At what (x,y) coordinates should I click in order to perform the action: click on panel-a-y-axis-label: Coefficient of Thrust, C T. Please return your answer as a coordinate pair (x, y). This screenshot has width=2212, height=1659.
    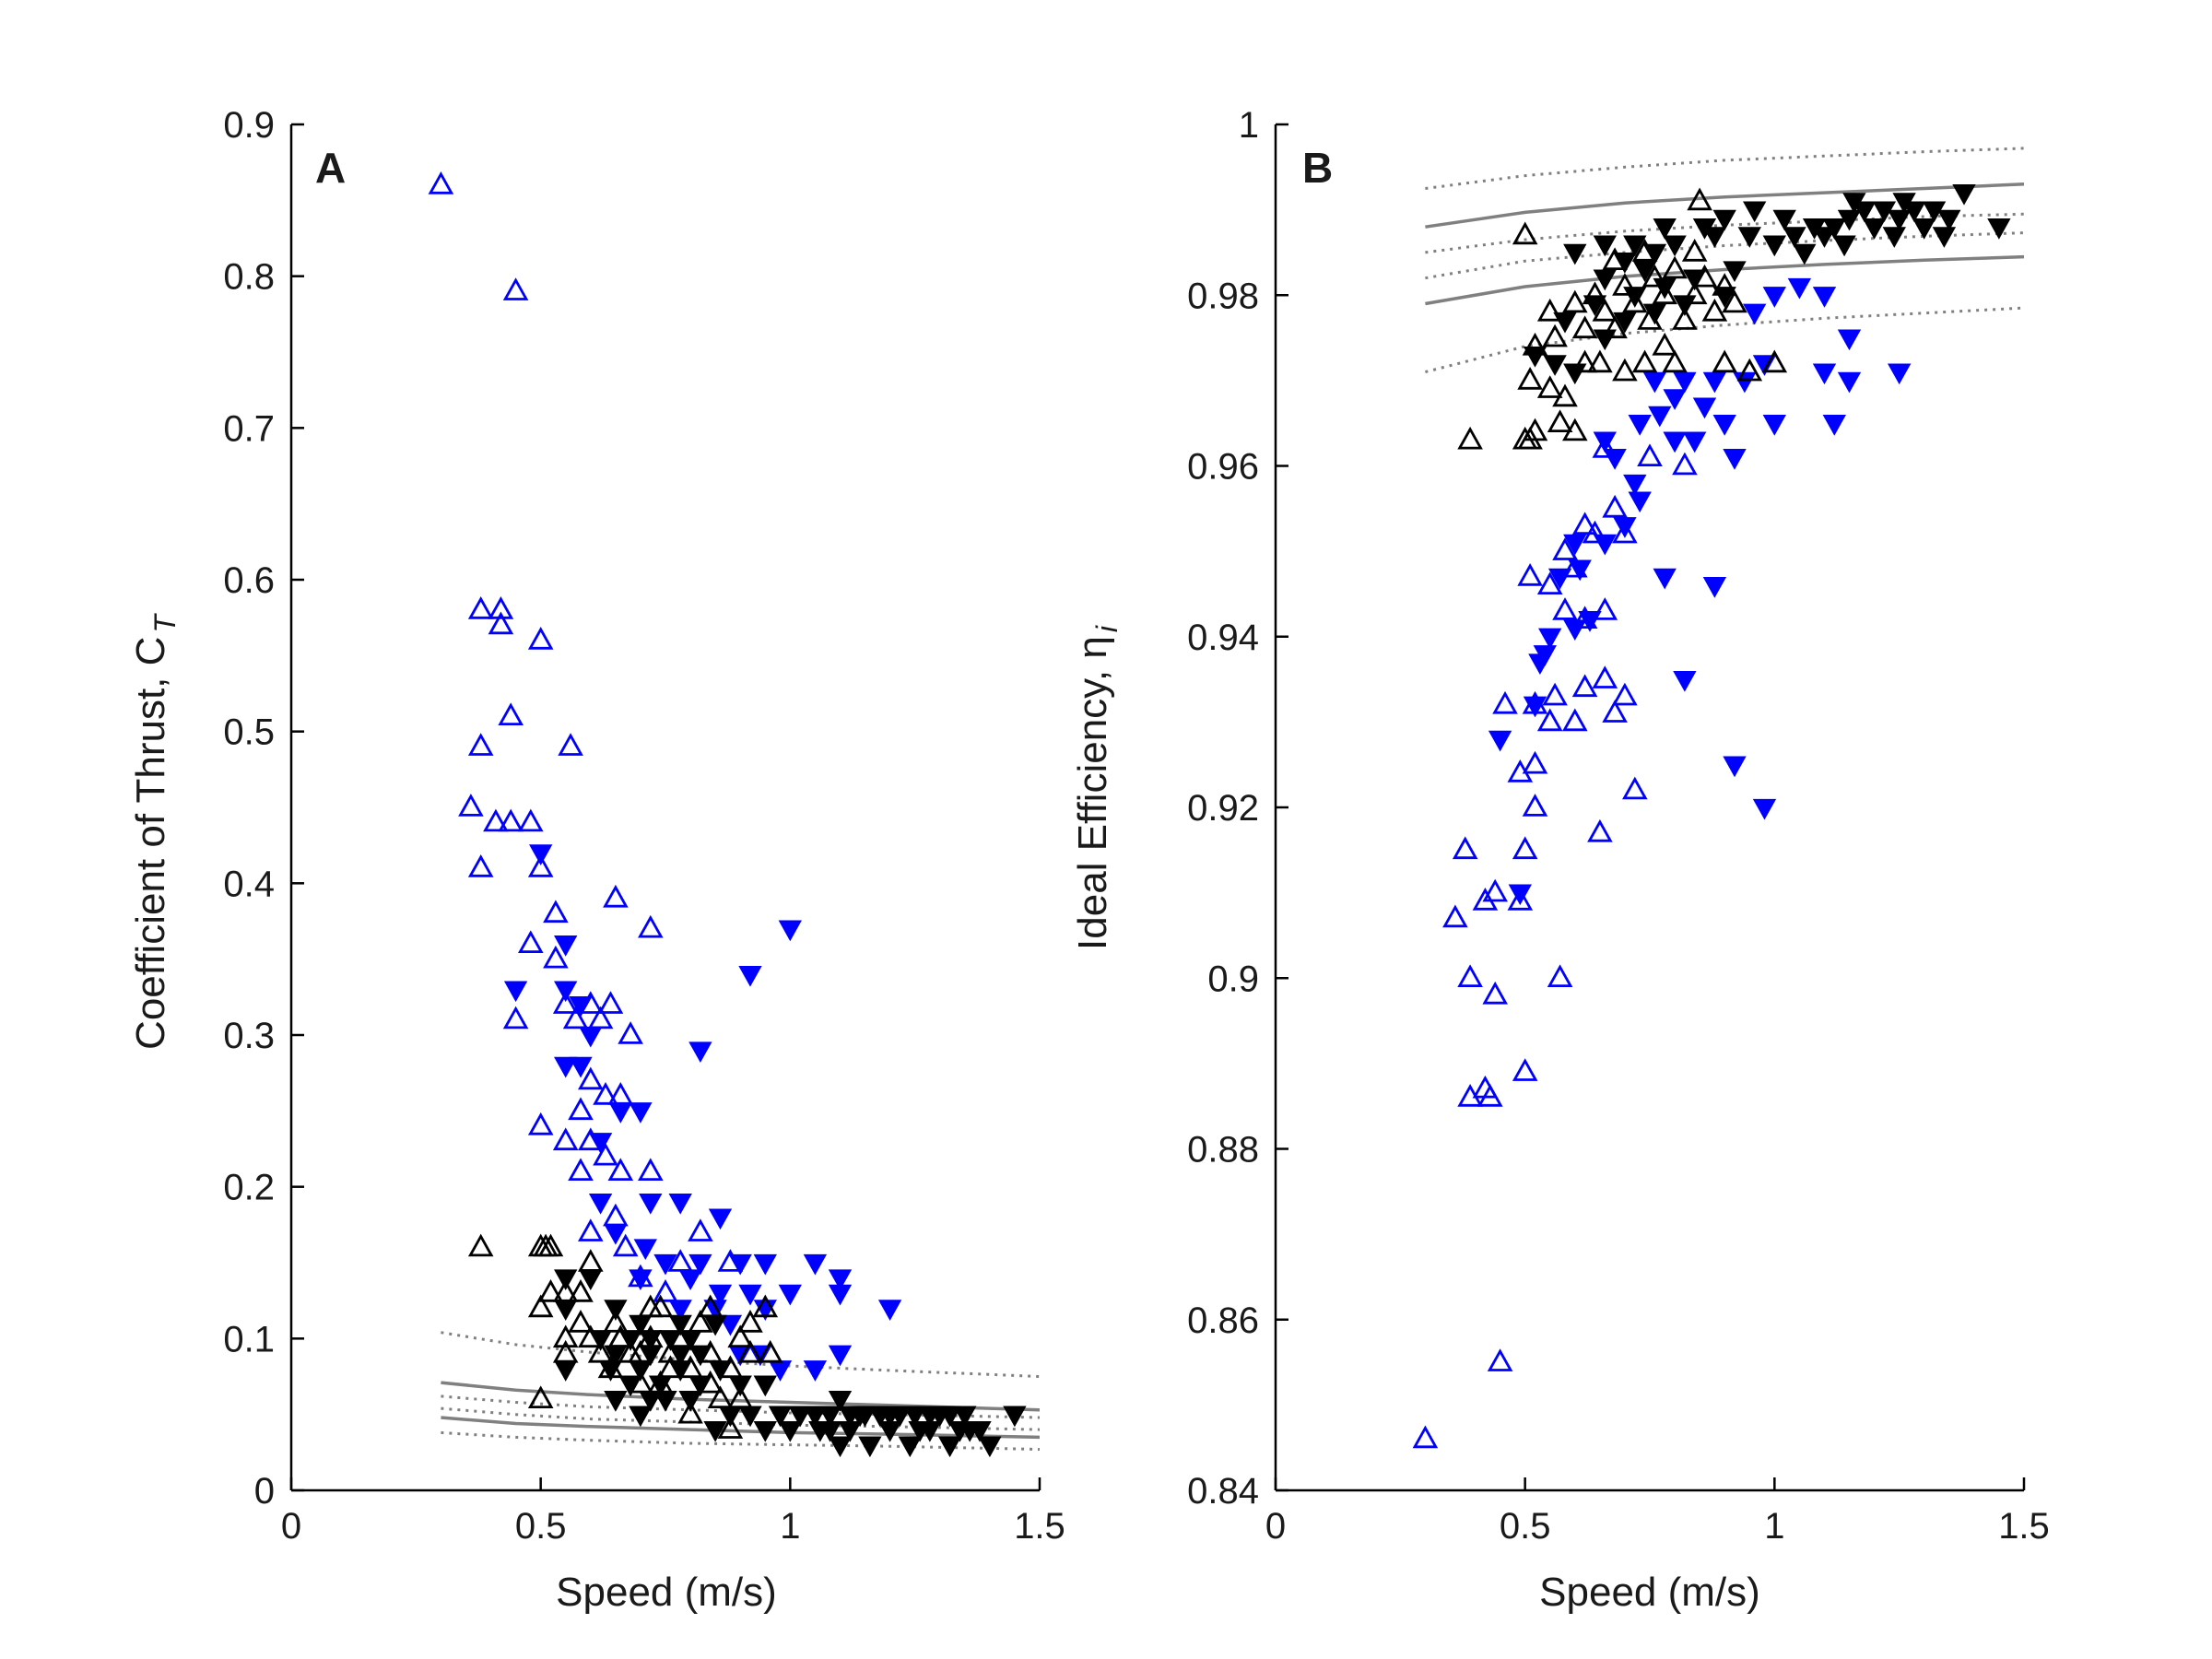
    Looking at the image, I should click on (155, 831).